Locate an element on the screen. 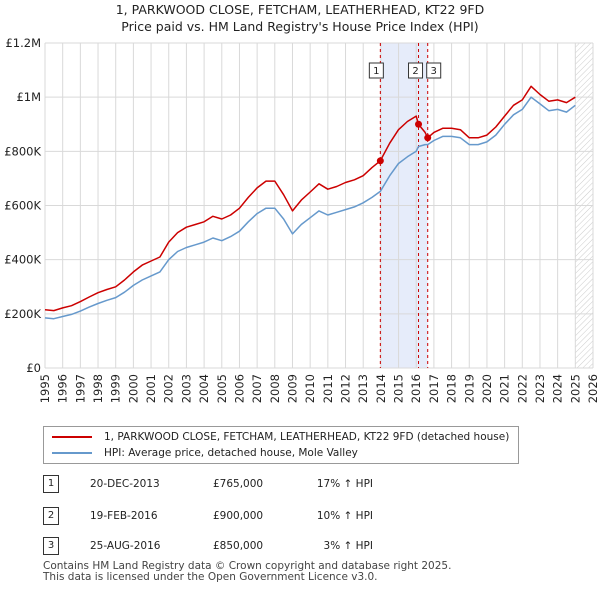  x-tick-label: 2018 is located at coordinates (452, 388).